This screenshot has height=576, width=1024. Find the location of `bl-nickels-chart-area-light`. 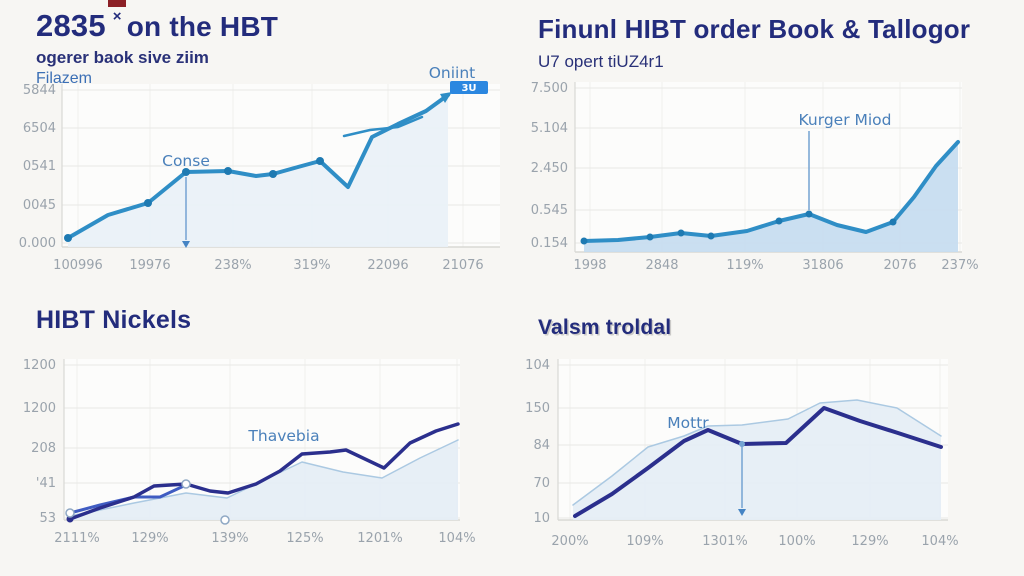

bl-nickels-chart-area-light is located at coordinates (264, 480).